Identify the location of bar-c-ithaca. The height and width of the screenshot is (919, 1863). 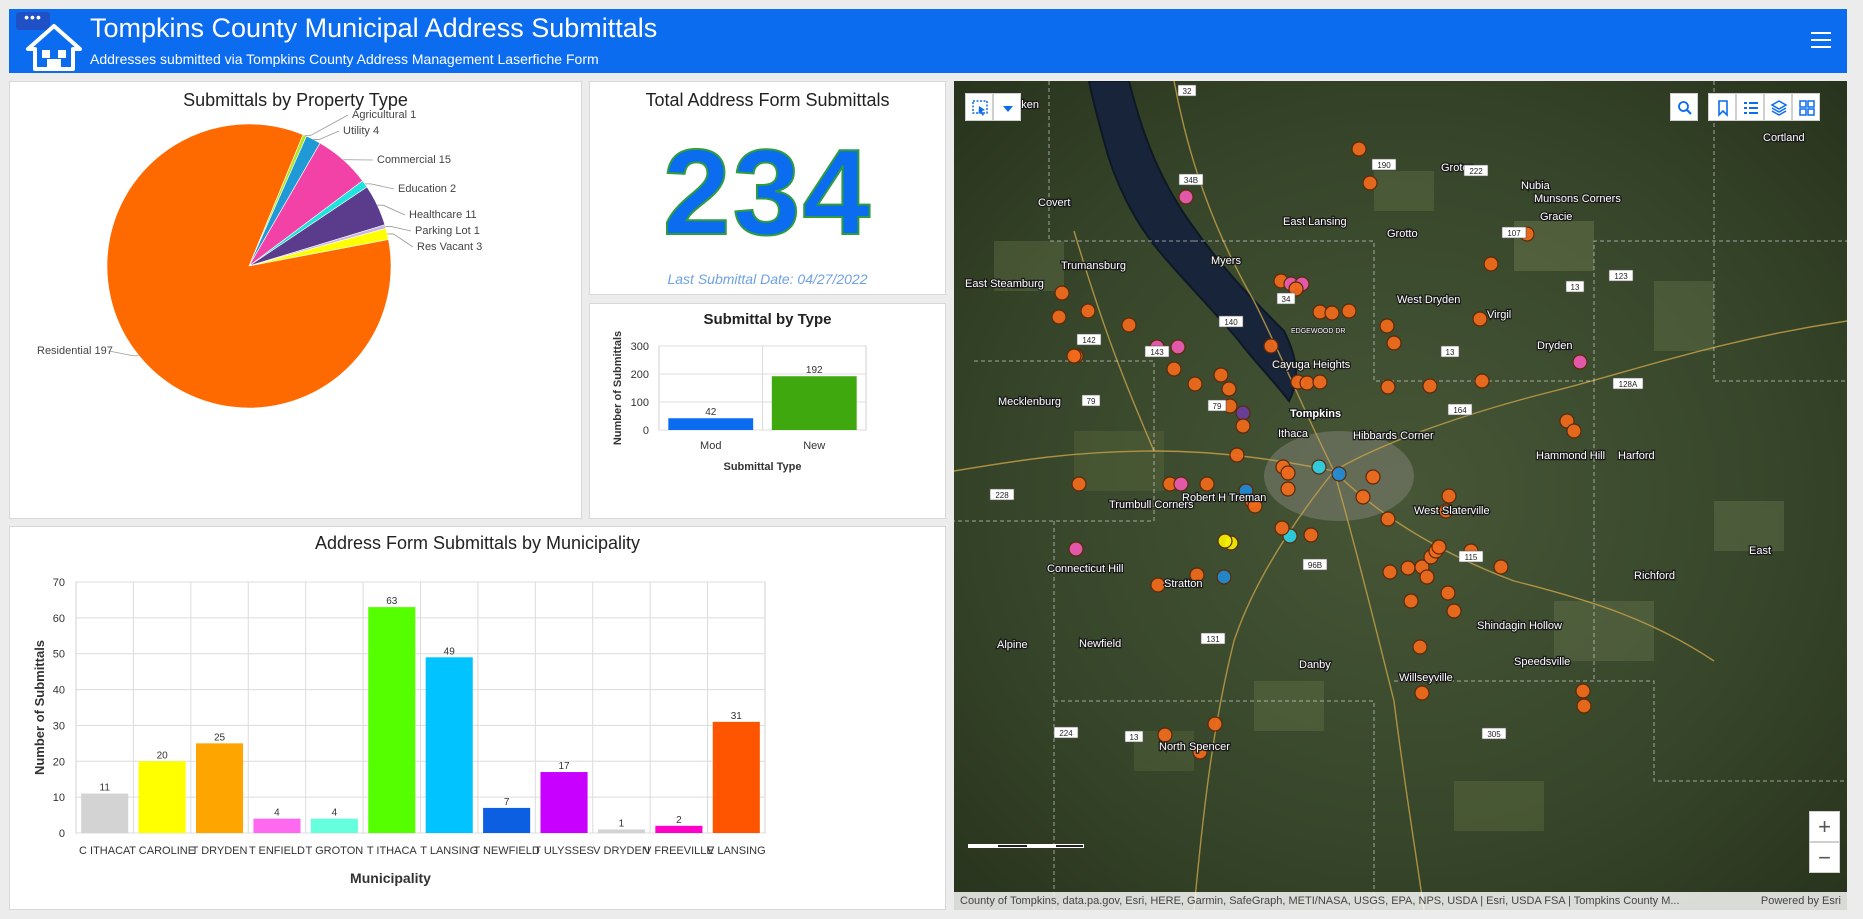
(105, 813).